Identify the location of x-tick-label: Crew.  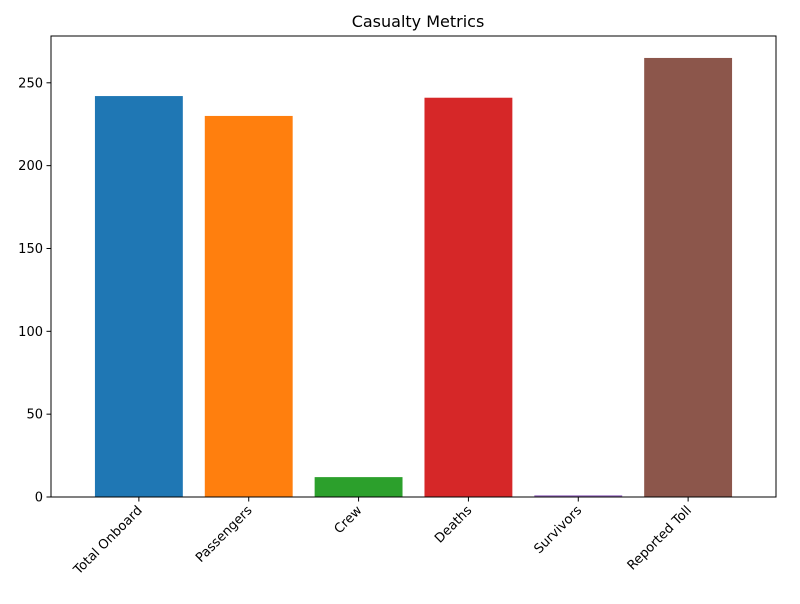
(349, 520).